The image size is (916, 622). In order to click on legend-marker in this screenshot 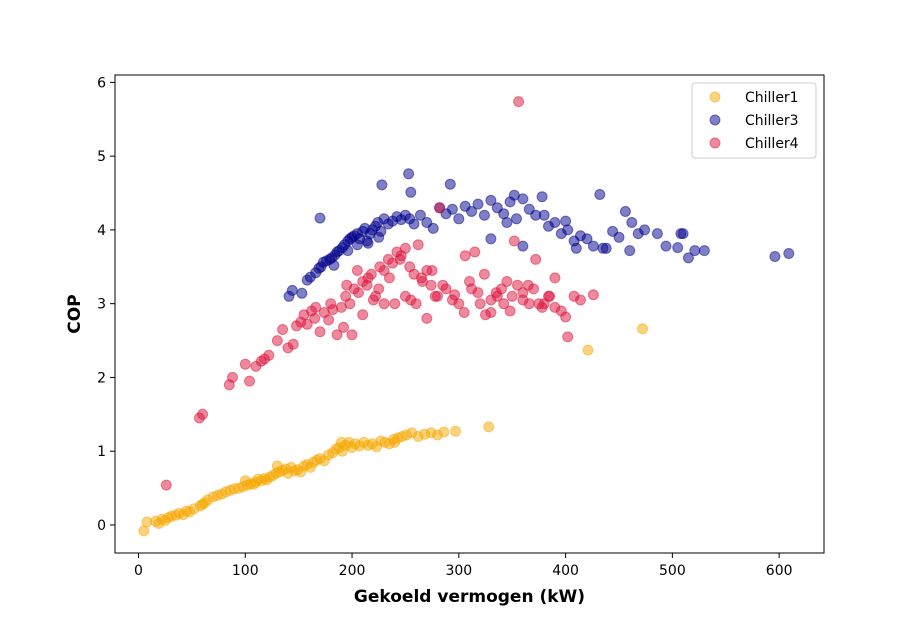, I will do `click(715, 97)`.